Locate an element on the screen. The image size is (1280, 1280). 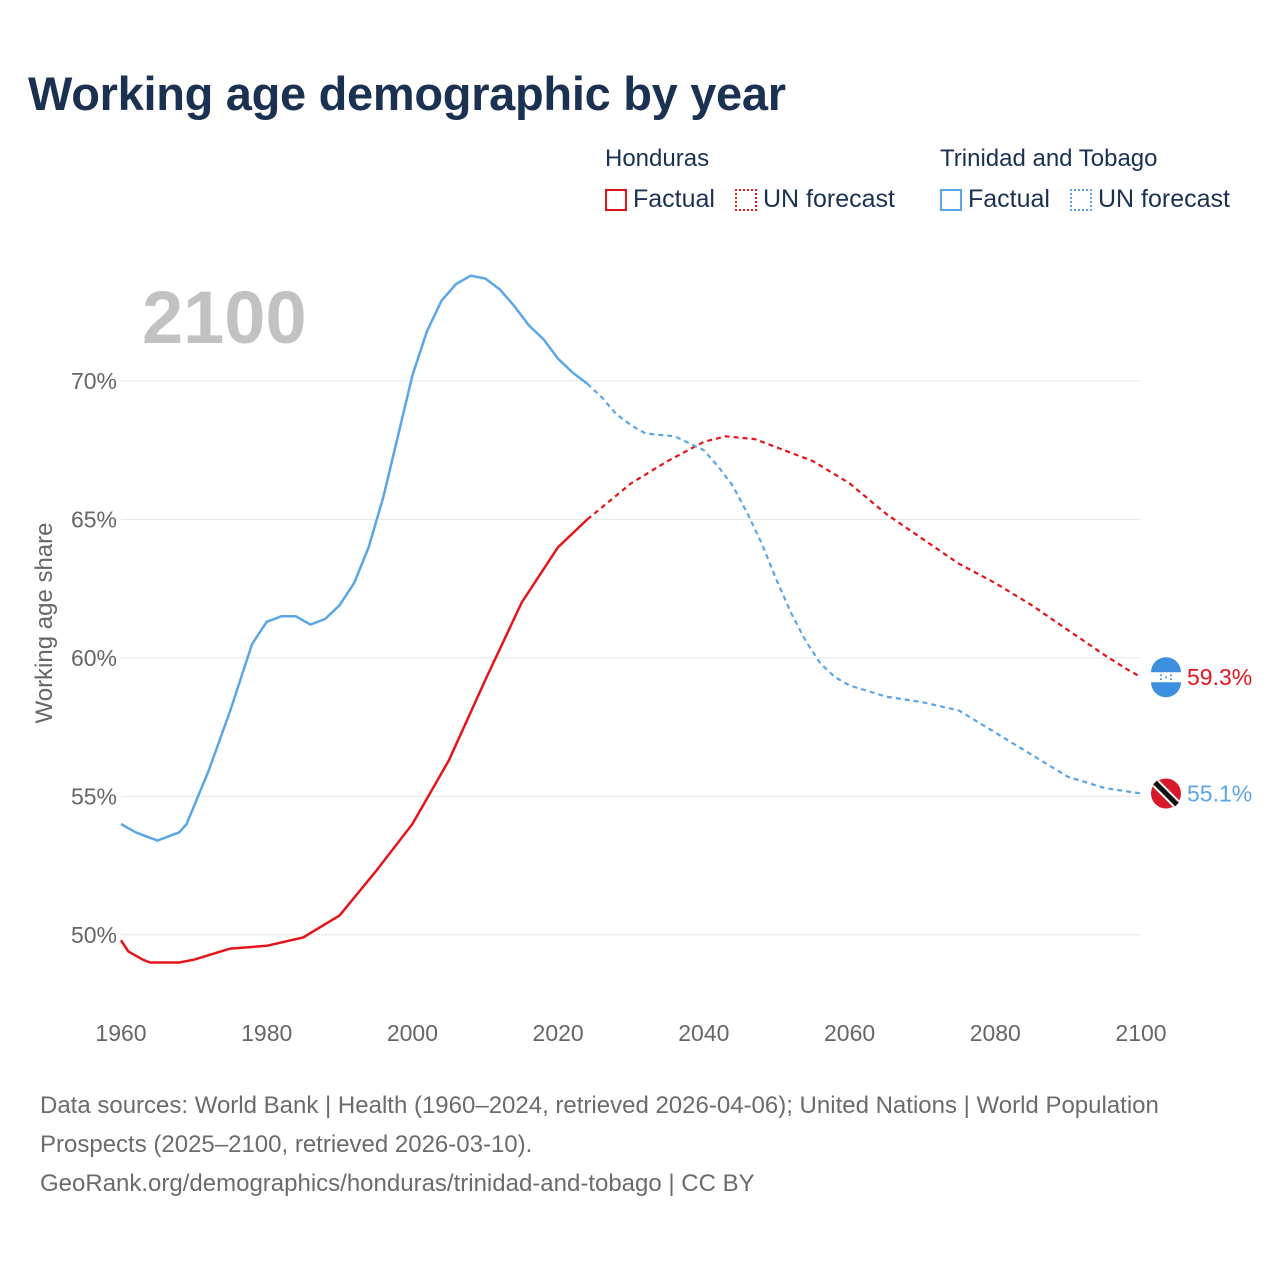
x-tick-label: 2100 is located at coordinates (1140, 1033).